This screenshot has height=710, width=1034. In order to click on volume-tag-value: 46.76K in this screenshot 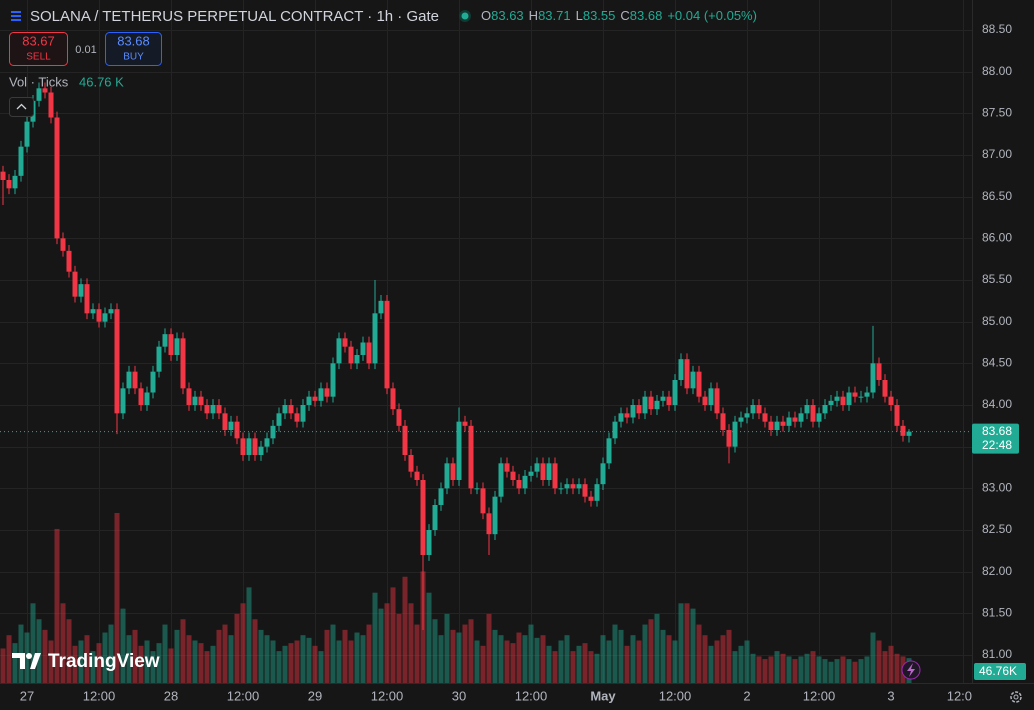, I will do `click(998, 671)`.